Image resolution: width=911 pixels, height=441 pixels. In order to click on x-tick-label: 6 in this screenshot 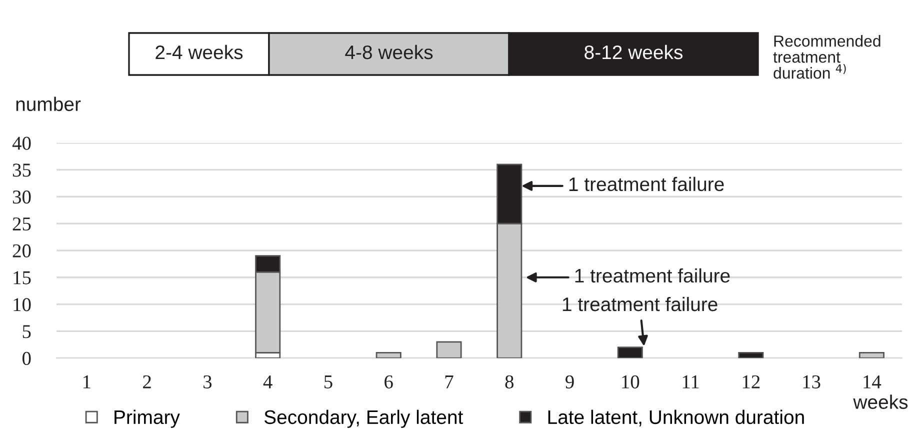, I will do `click(388, 381)`.